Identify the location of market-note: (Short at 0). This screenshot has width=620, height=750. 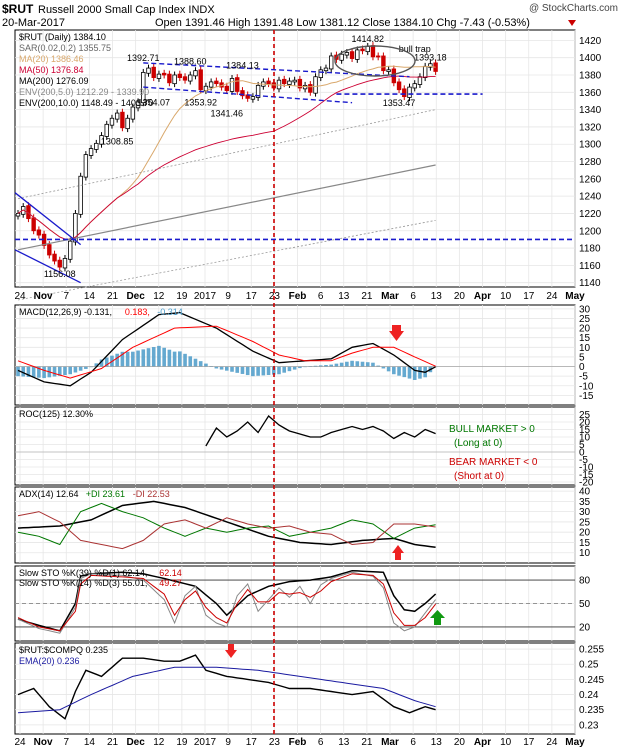
(479, 476).